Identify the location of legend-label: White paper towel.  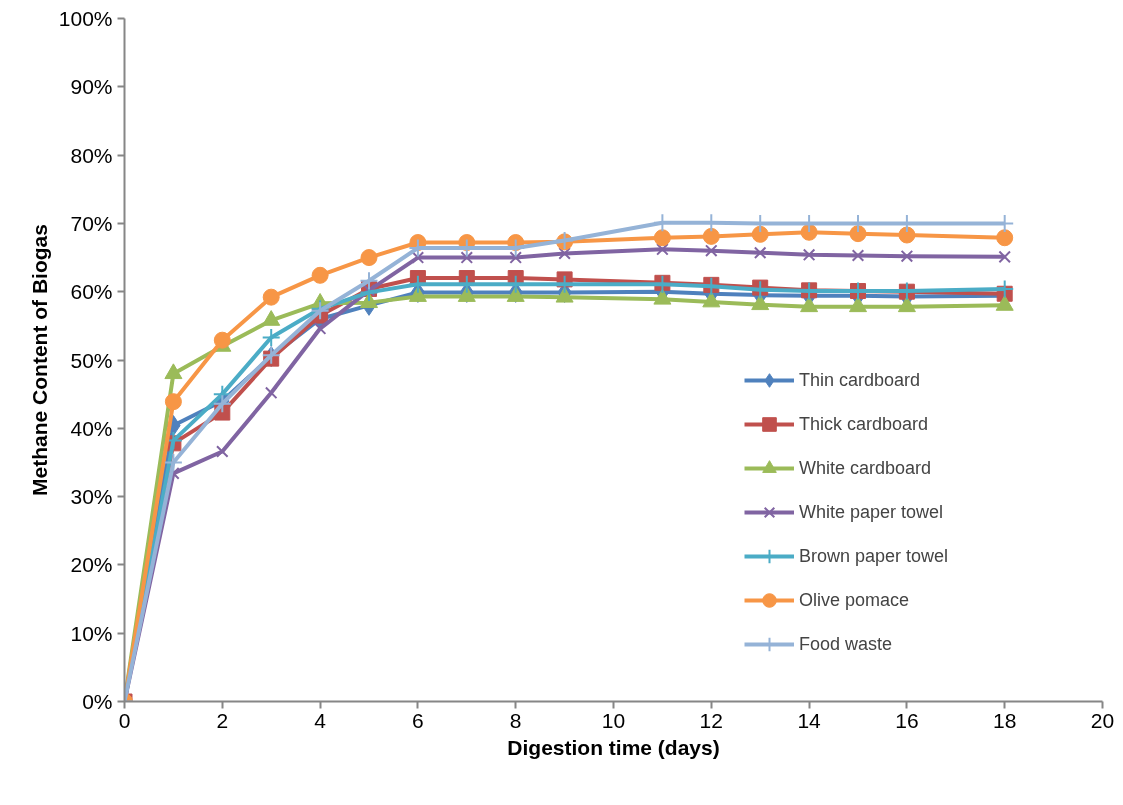
(871, 512).